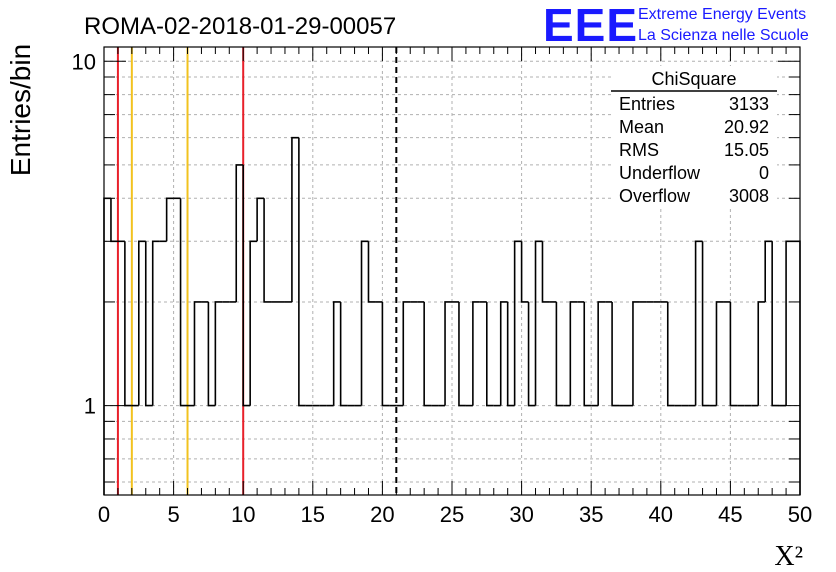 Image resolution: width=836 pixels, height=572 pixels. I want to click on y-tick-labels: 1 10, so click(84, 233).